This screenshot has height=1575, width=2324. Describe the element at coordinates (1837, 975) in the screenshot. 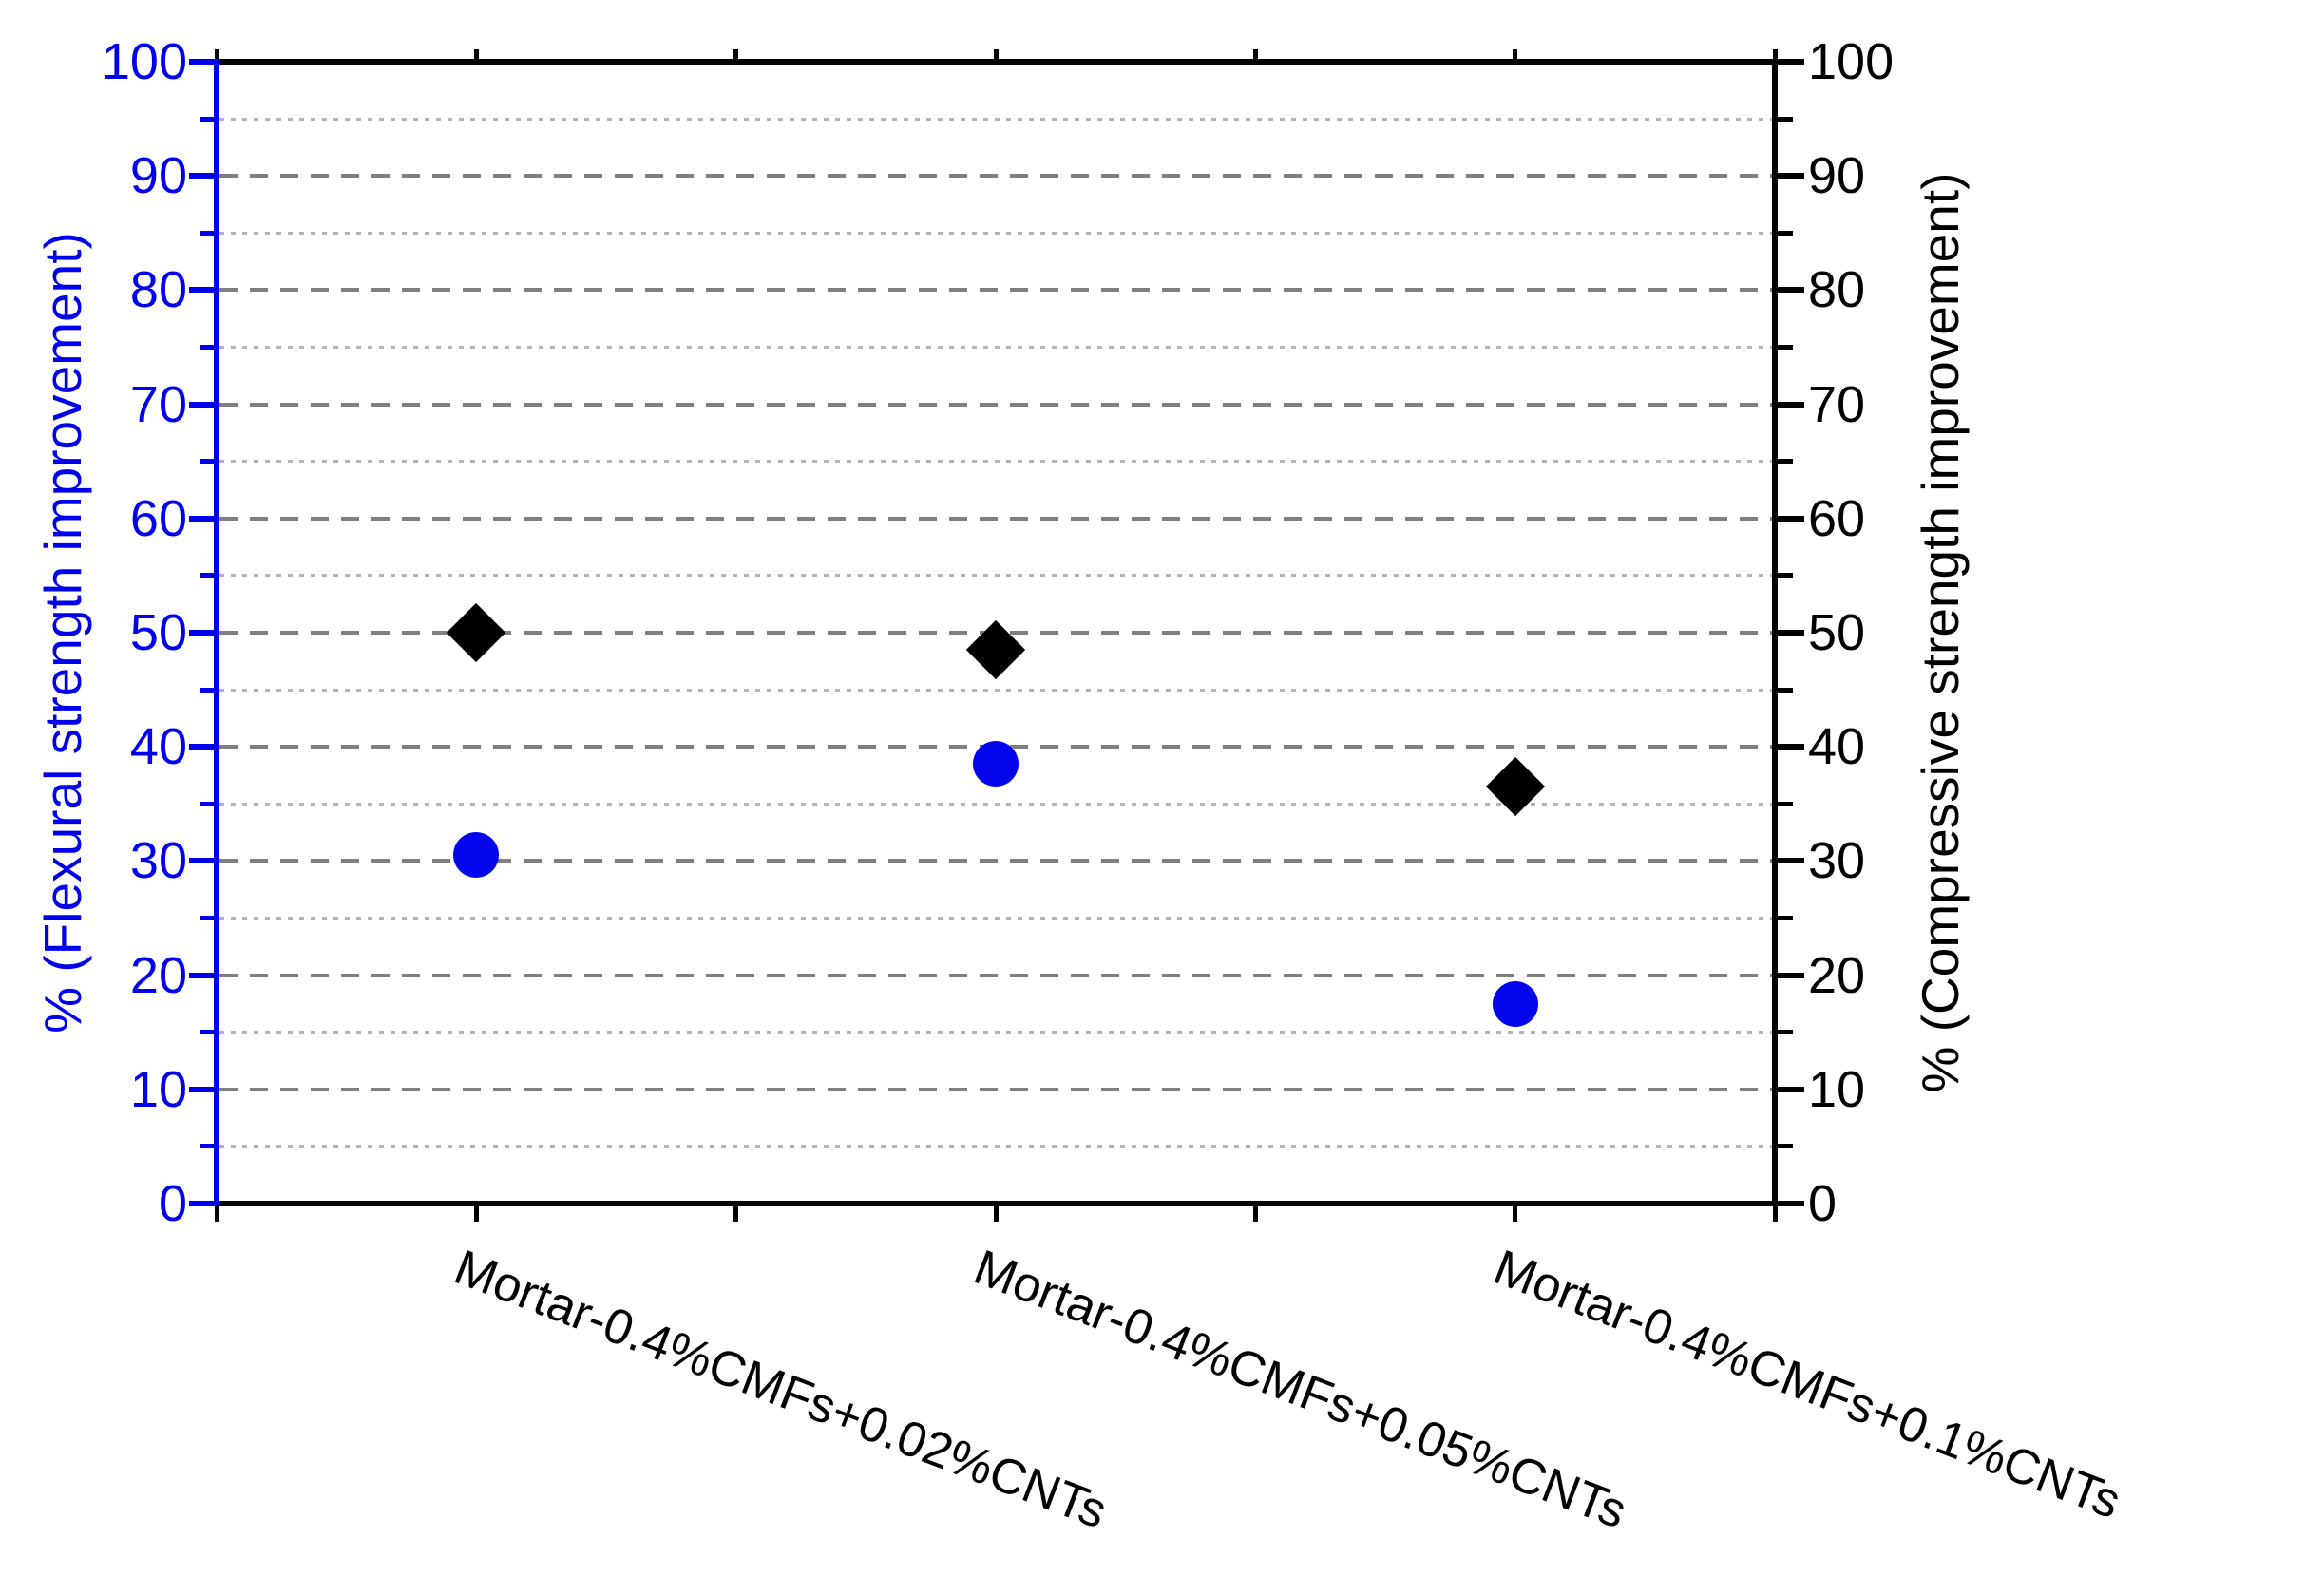

I see `right-axis-tick-label: 20` at that location.